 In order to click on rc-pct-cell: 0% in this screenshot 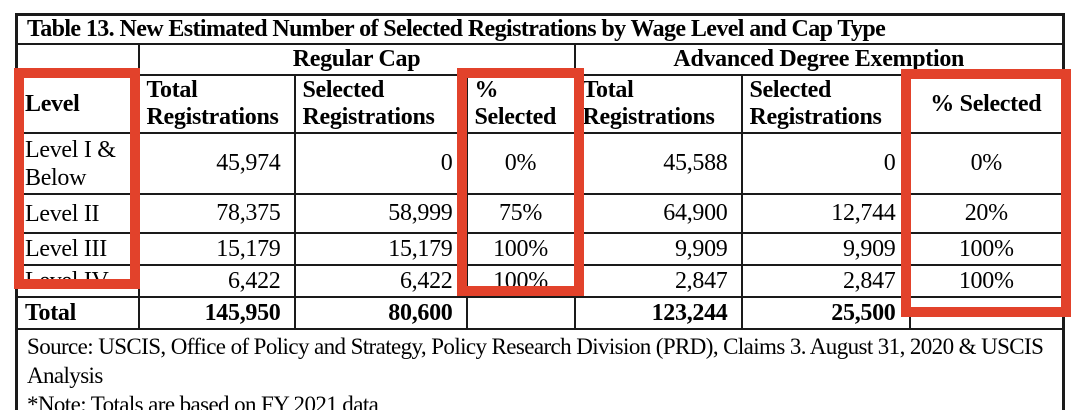, I will do `click(520, 163)`.